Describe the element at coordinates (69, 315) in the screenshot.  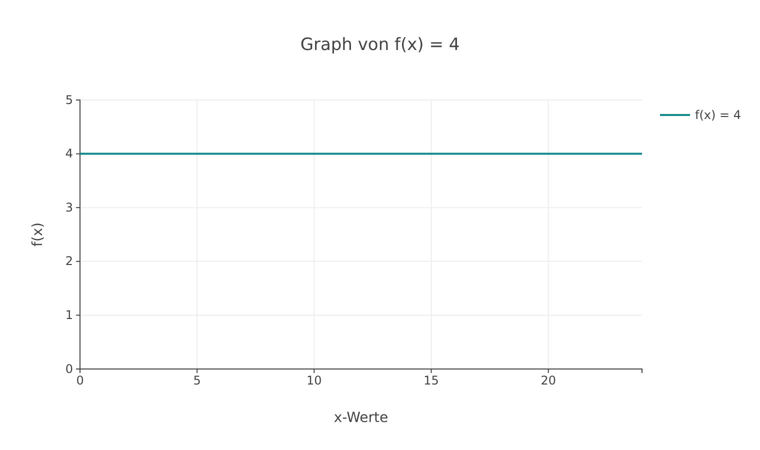
I see `y-tick-label: 1` at that location.